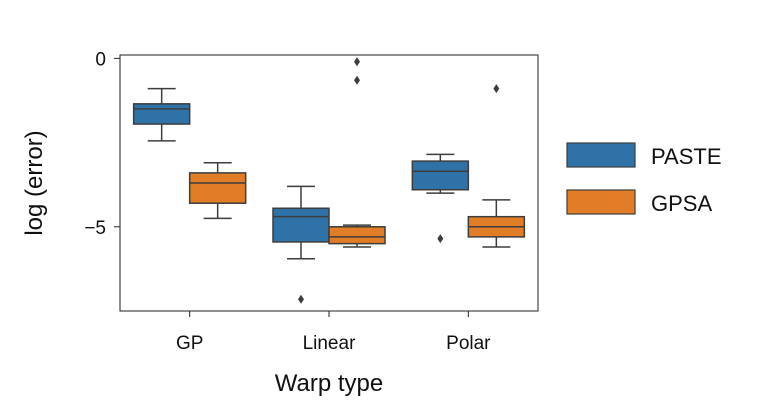 Image resolution: width=769 pixels, height=415 pixels. What do you see at coordinates (601, 202) in the screenshot?
I see `legend-swatch-gpsa` at bounding box center [601, 202].